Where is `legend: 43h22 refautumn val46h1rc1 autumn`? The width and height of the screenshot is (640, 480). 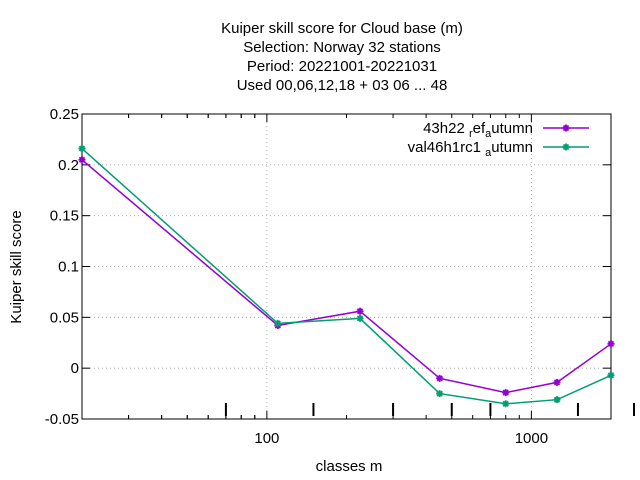
legend: 43h22 refautumn val46h1rc1 autumn is located at coordinates (498, 139).